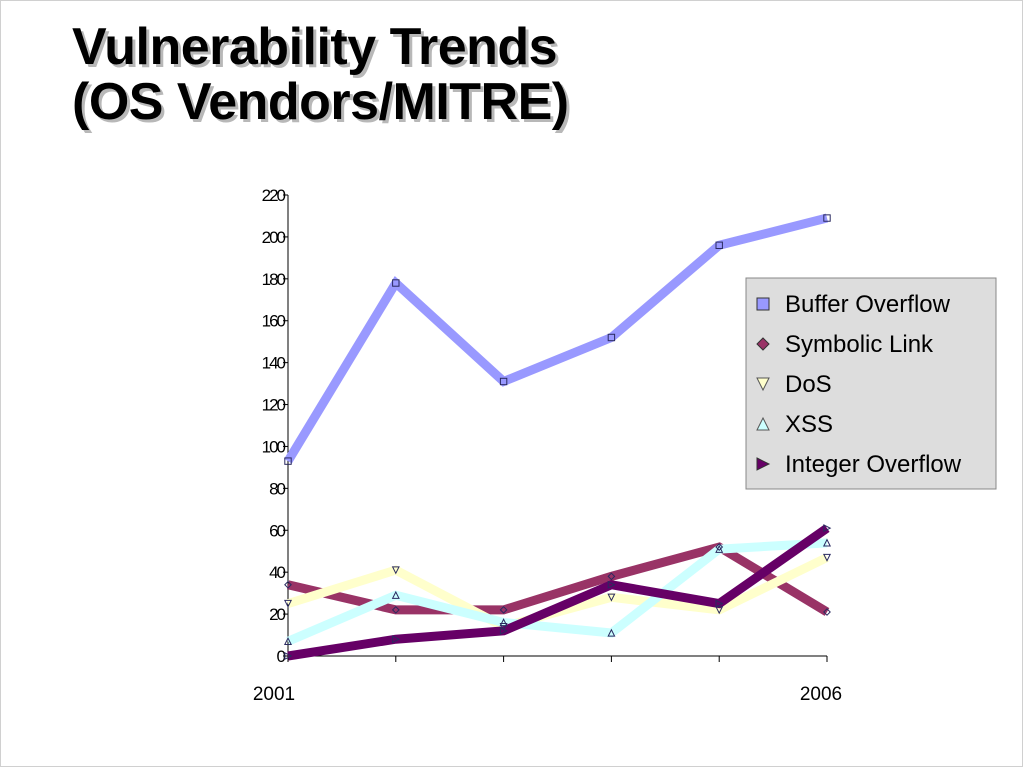 The width and height of the screenshot is (1023, 767). Describe the element at coordinates (277, 488) in the screenshot. I see `y-tick-label-80: 80` at that location.